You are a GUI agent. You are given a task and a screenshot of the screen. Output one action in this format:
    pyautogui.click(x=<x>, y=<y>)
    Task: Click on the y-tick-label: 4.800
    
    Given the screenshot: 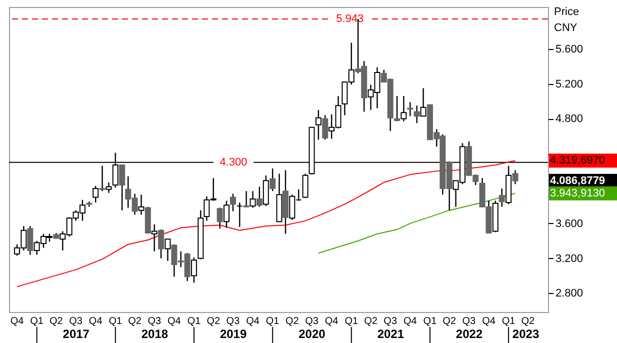 What is the action you would take?
    pyautogui.click(x=570, y=119)
    